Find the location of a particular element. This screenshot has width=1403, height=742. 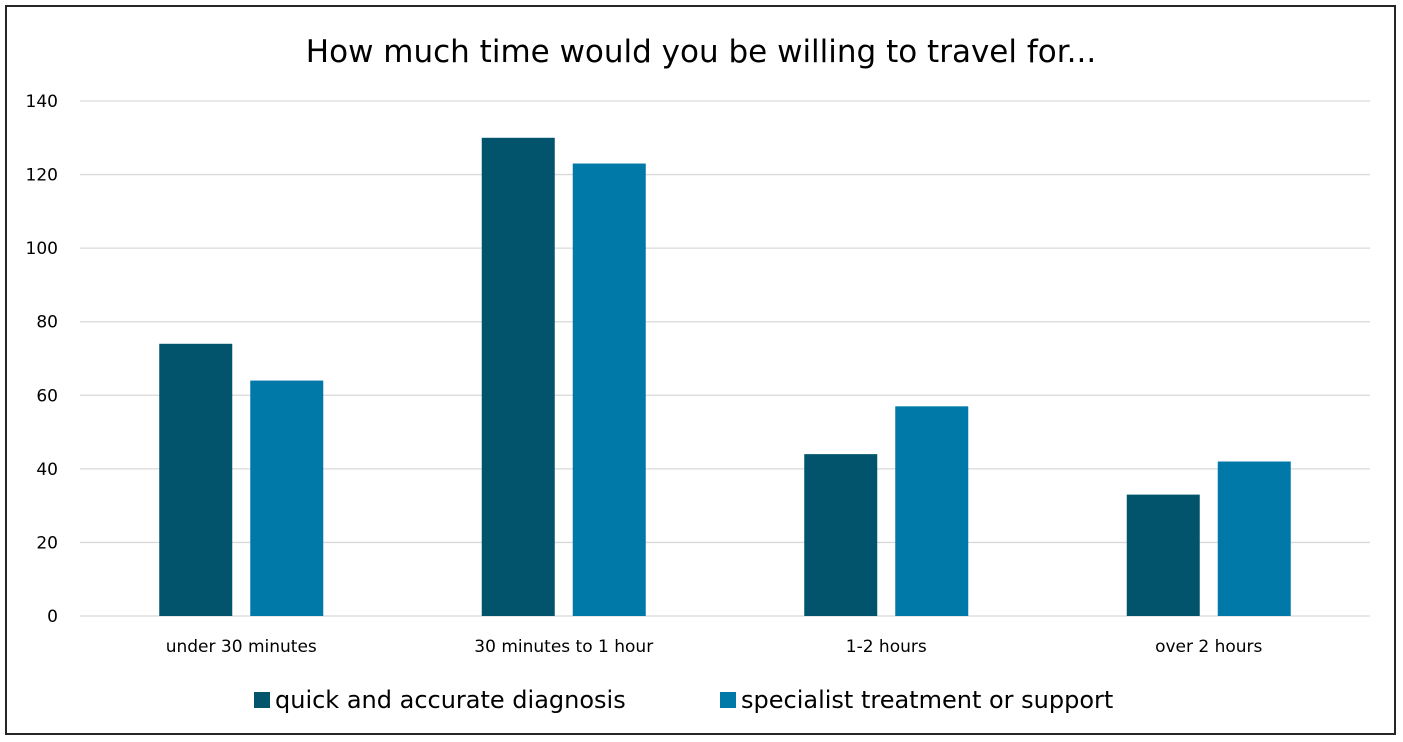

x-category-label: under 30 minutes is located at coordinates (241, 647).